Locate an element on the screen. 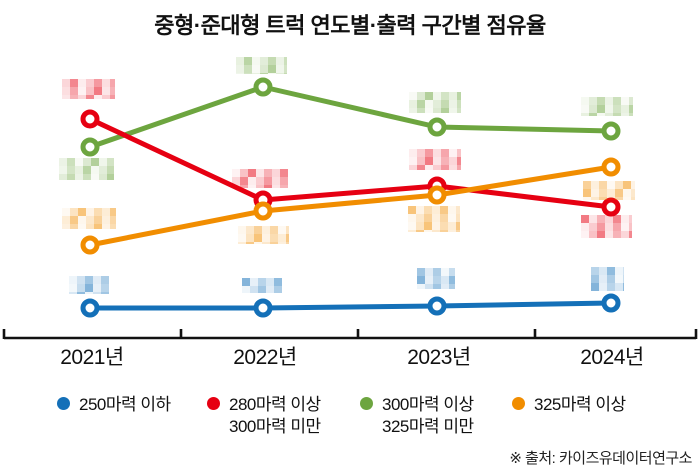 The image size is (700, 472). source-note: ※ 출처: 카이즈유데이터연구소 is located at coordinates (600, 458).